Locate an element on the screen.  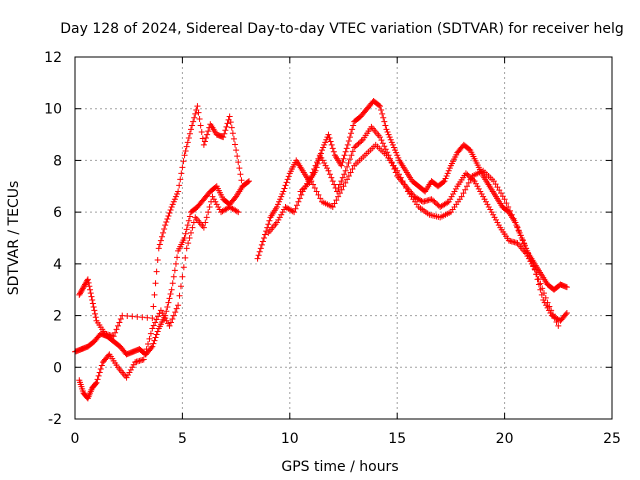
y-tick-label: 4 is located at coordinates (57, 265).